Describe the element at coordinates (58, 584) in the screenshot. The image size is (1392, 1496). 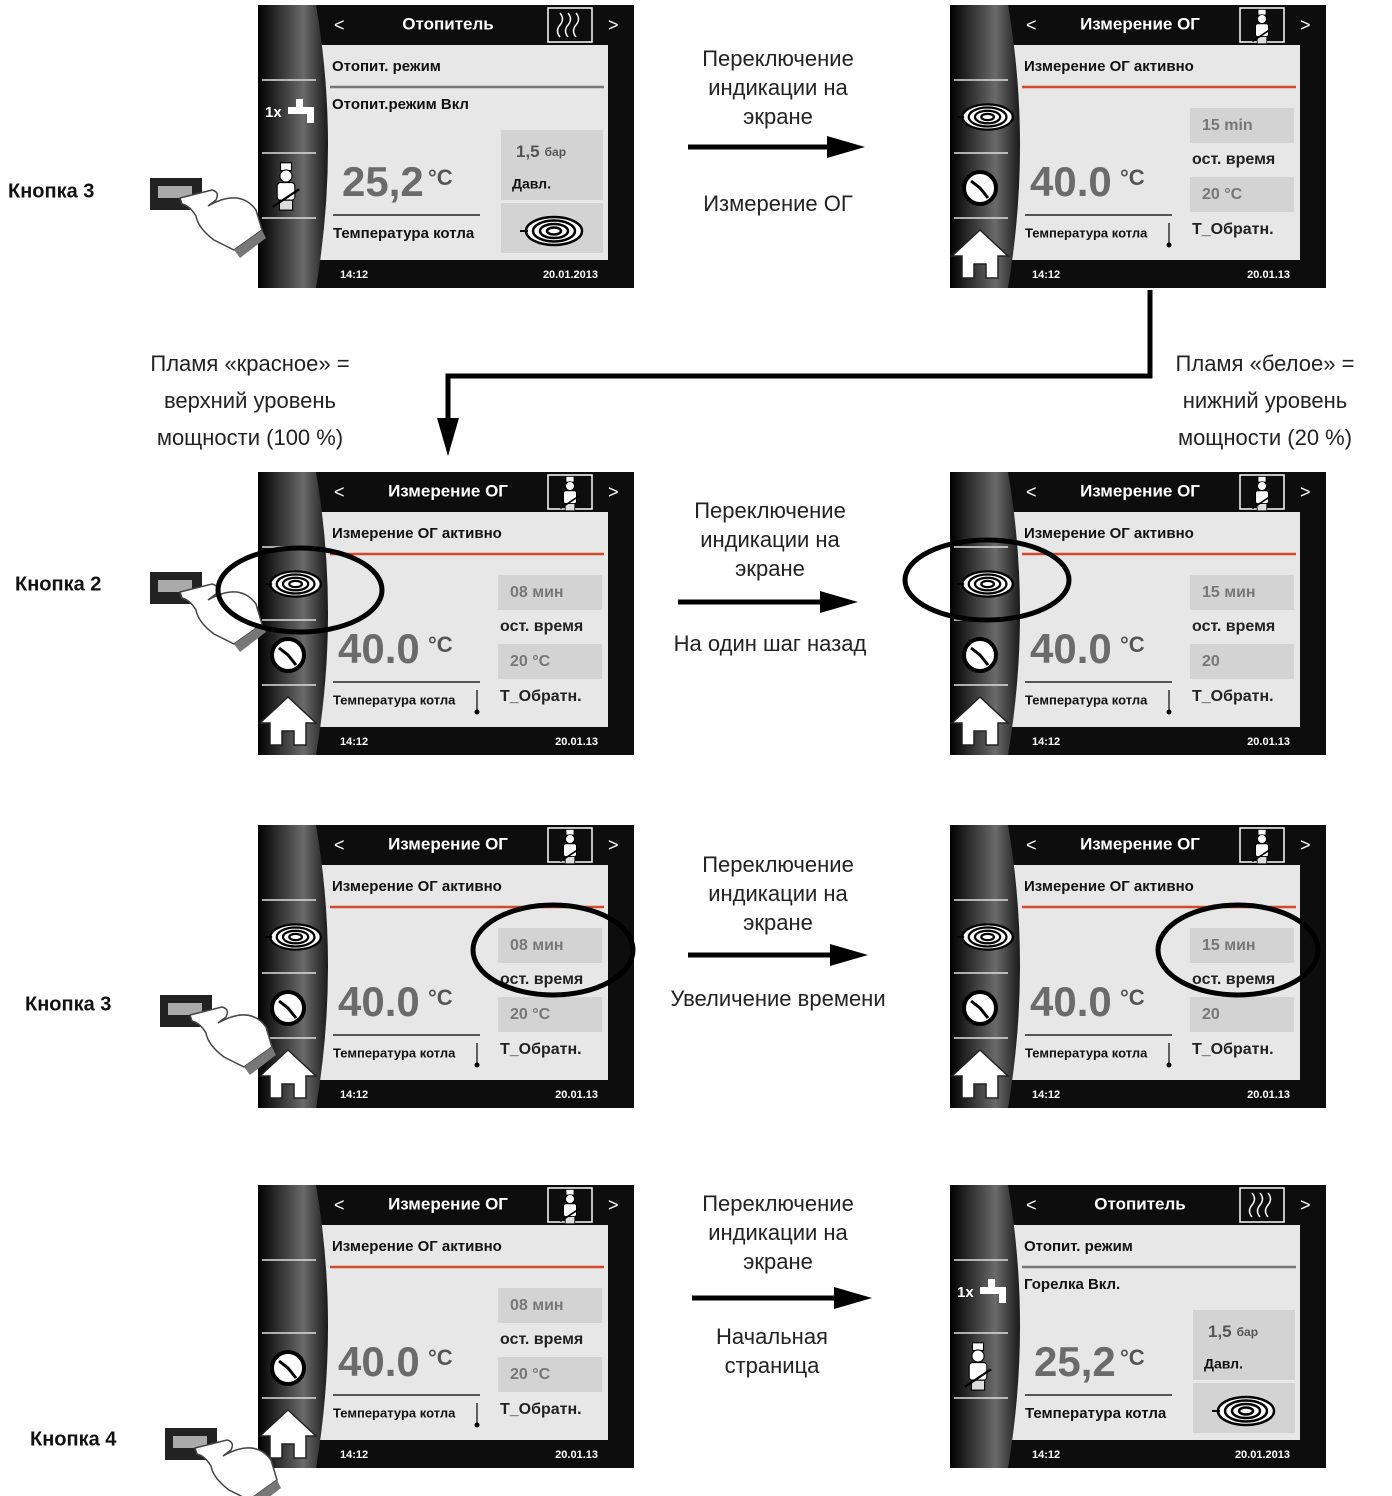
I see `button-label: Кнопка 2` at that location.